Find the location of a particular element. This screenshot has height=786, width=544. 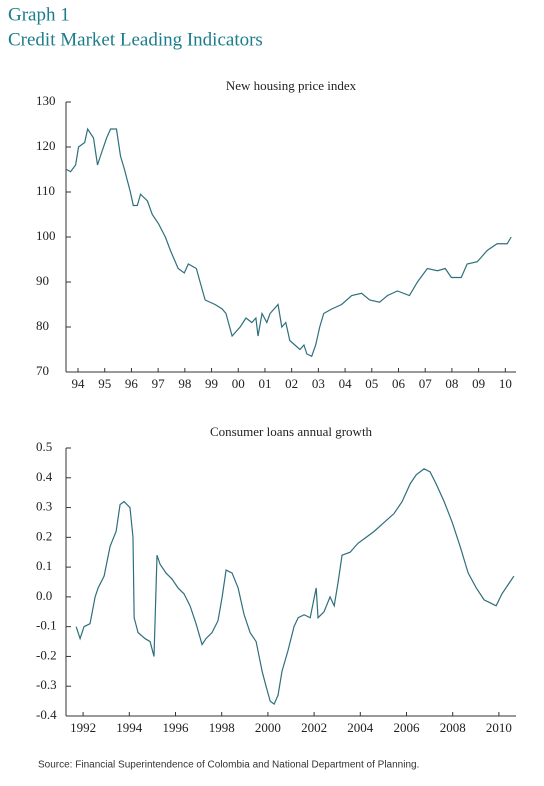

x-tick-label: 04 is located at coordinates (346, 383).